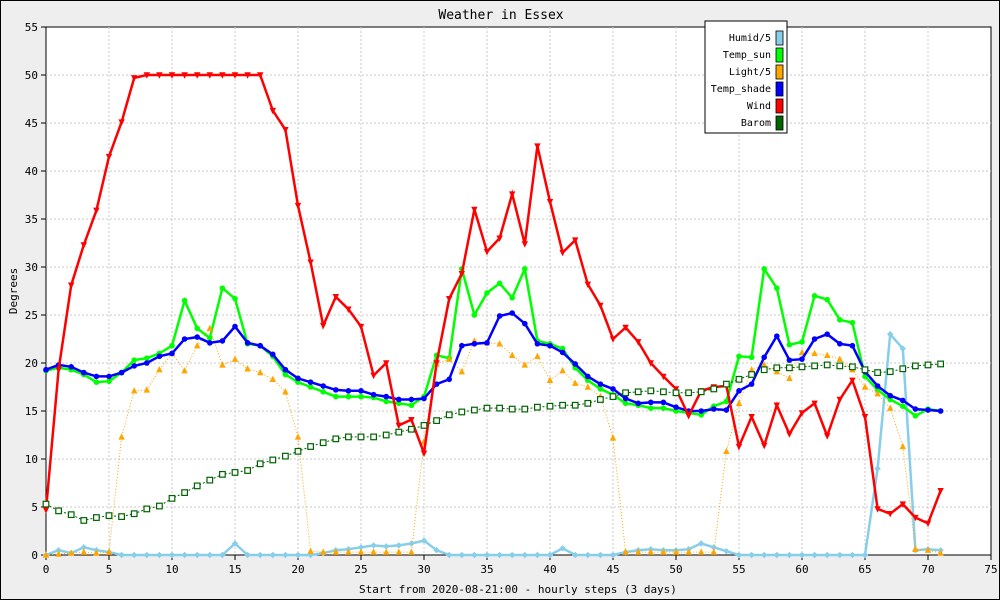 The width and height of the screenshot is (1000, 603). I want to click on legend-label-temp-shade: Temp_shade, so click(741, 89).